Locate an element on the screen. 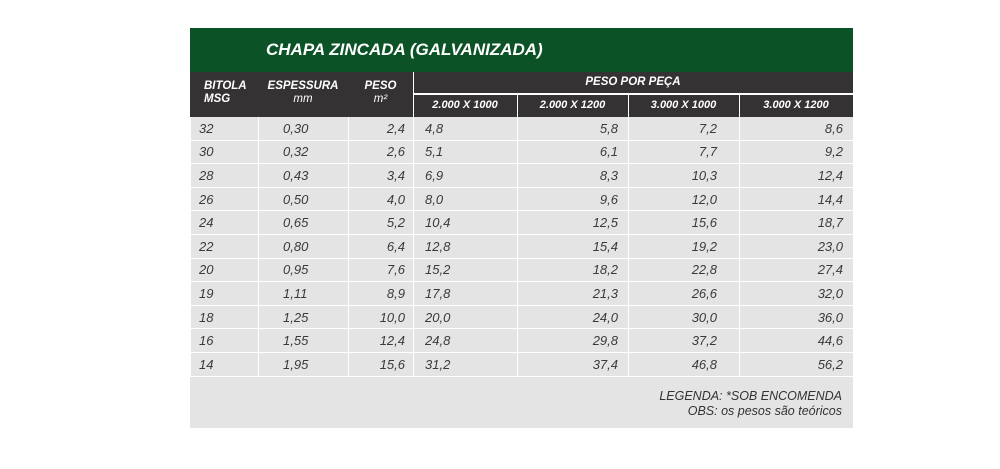 The width and height of the screenshot is (1000, 469). table-cell: 10,4 is located at coordinates (465, 222).